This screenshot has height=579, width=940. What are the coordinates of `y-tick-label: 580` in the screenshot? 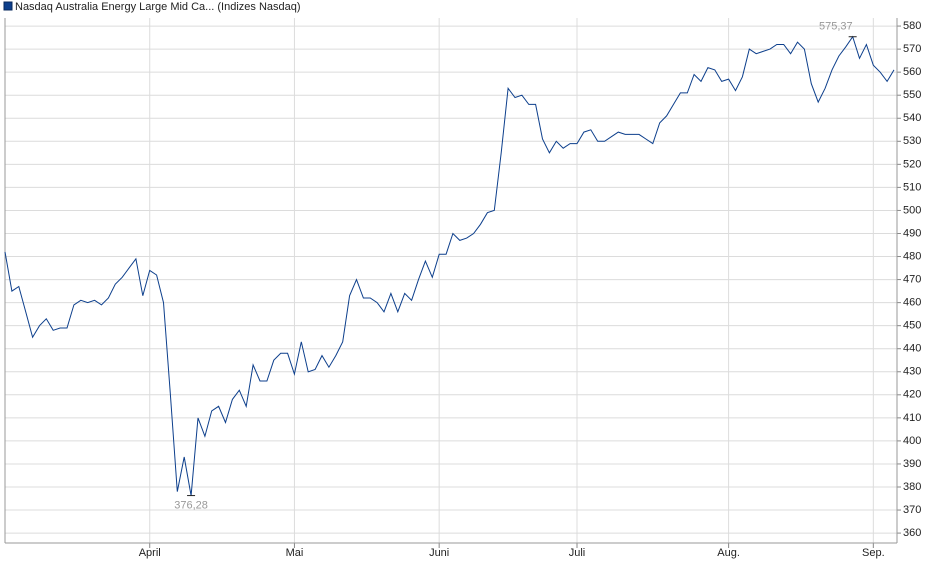 It's located at (912, 26).